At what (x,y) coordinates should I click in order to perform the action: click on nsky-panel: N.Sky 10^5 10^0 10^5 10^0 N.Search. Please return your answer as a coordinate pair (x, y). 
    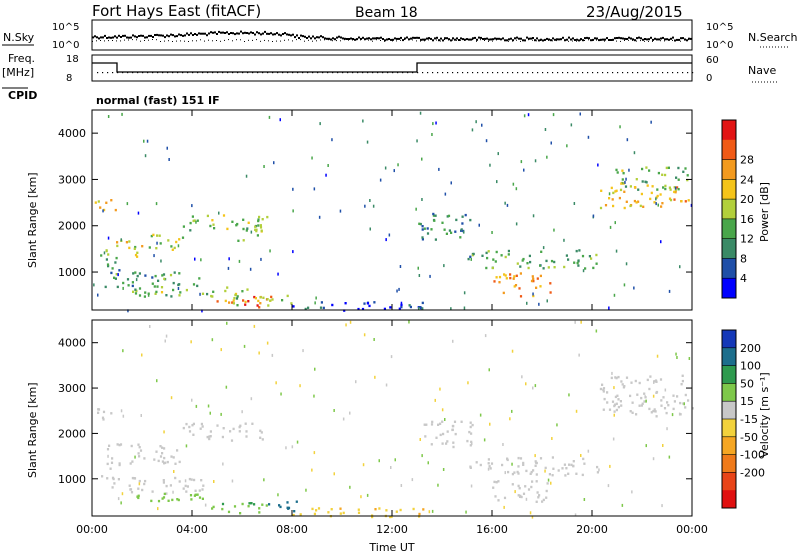
    Looking at the image, I should click on (400, 35).